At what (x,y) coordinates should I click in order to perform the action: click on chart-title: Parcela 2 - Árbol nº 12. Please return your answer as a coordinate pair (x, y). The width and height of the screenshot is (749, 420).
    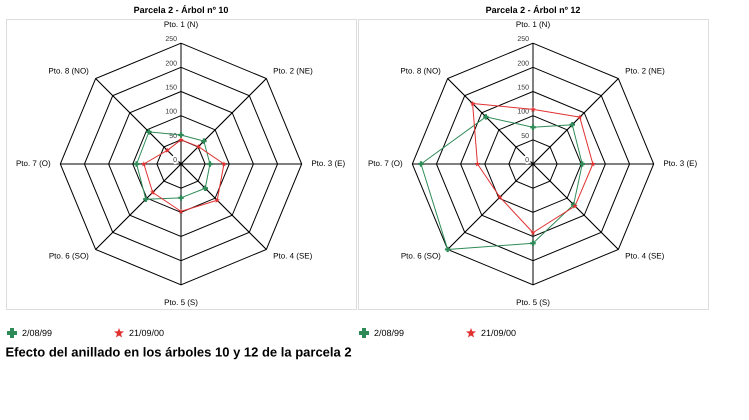
    Looking at the image, I should click on (533, 10).